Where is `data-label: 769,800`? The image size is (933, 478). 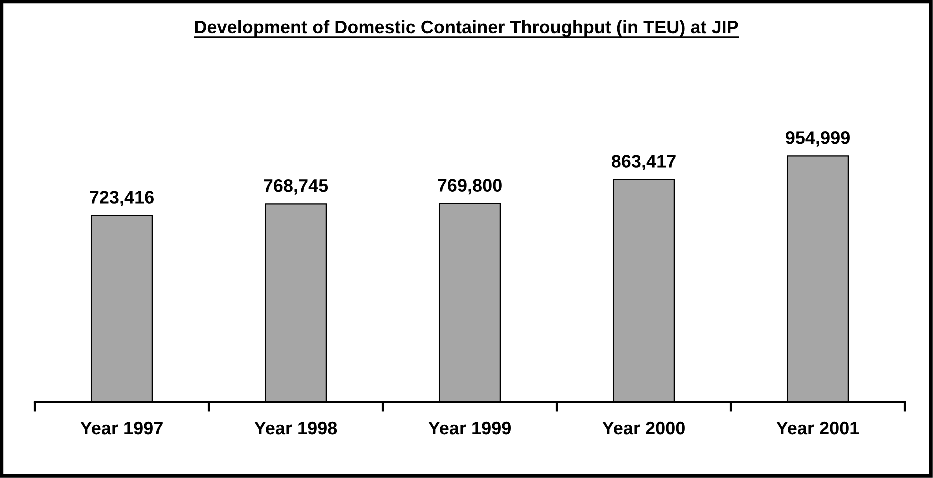 data-label: 769,800 is located at coordinates (470, 187).